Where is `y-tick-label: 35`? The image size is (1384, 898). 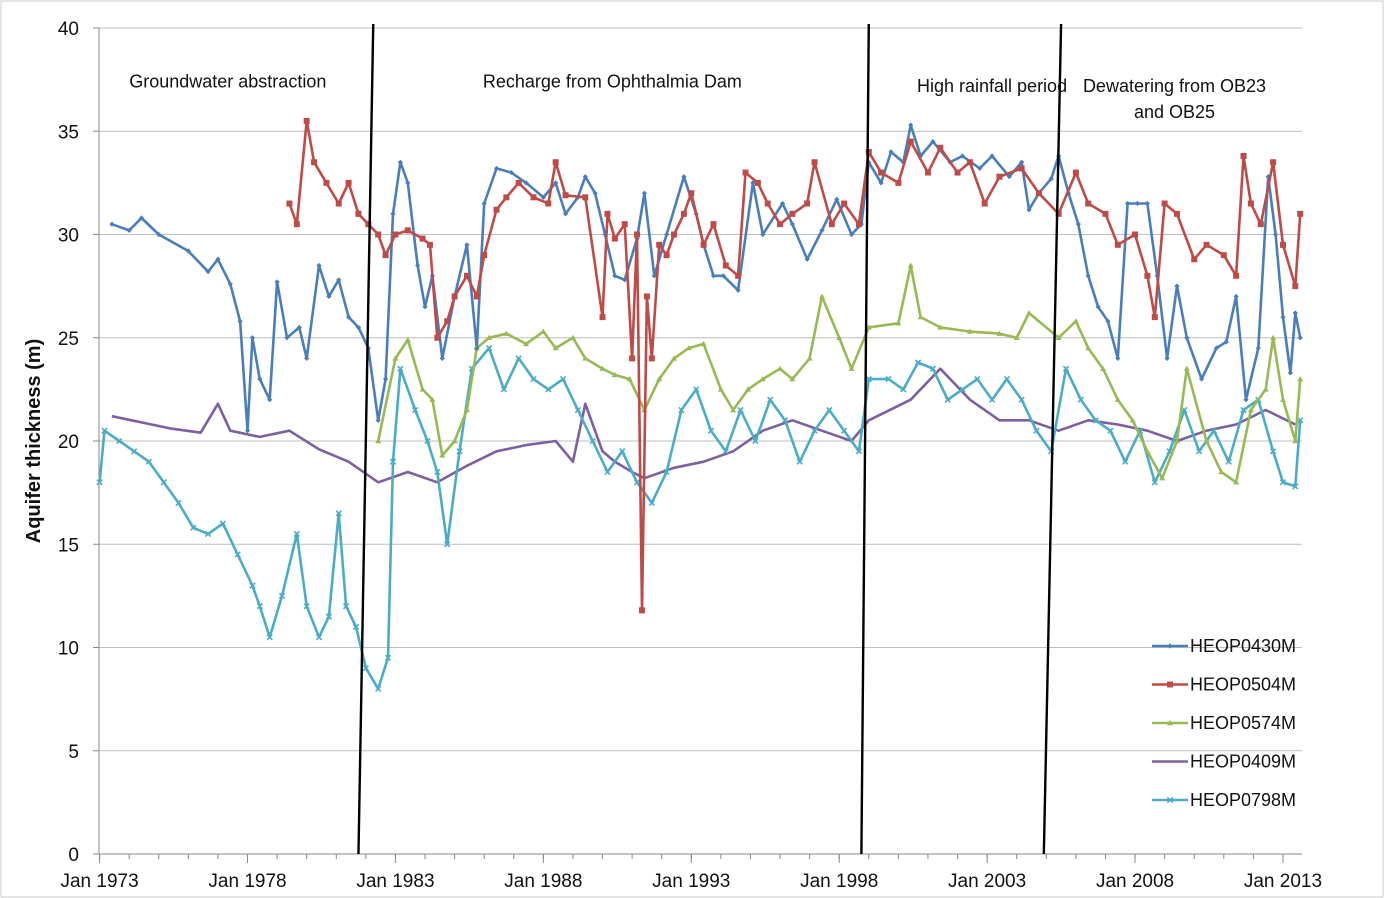
y-tick-label: 35 is located at coordinates (68, 132).